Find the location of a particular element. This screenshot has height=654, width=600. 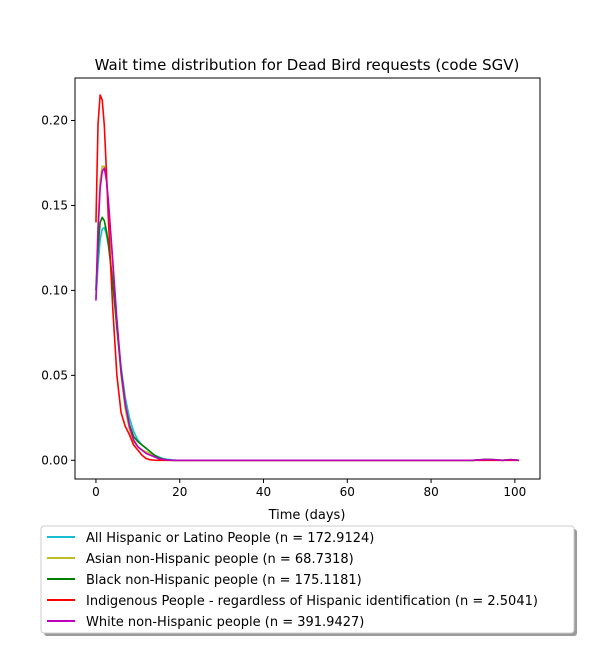

legend-label: Asian non-Hispanic people (n = 68.7318) is located at coordinates (220, 559).